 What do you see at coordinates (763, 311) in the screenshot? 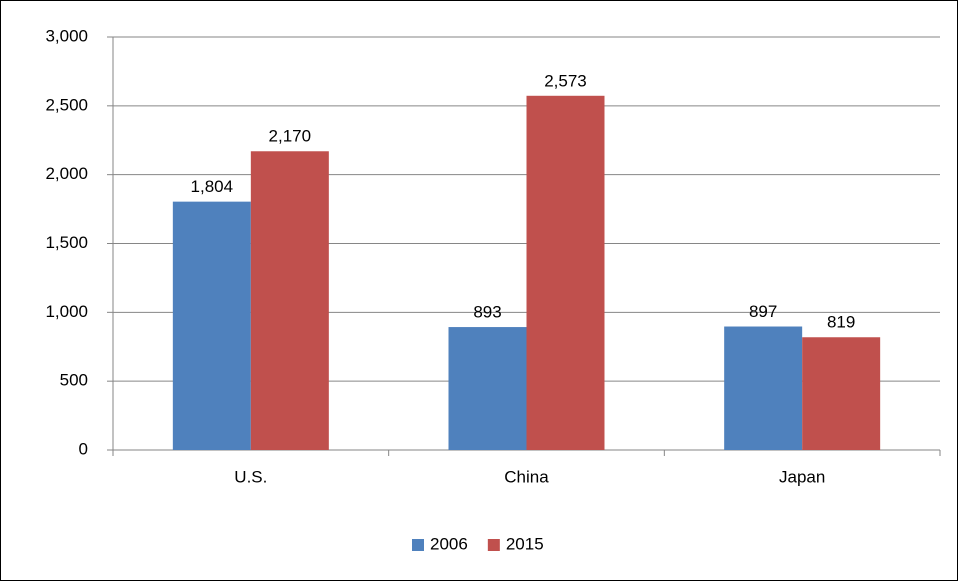
I see `data-label: 897` at bounding box center [763, 311].